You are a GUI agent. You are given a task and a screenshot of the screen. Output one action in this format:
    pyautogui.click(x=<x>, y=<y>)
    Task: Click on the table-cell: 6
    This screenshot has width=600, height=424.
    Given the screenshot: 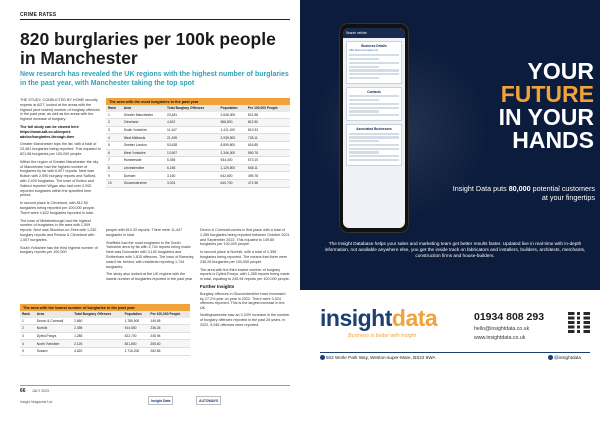 What is the action you would take?
    pyautogui.click(x=114, y=153)
    